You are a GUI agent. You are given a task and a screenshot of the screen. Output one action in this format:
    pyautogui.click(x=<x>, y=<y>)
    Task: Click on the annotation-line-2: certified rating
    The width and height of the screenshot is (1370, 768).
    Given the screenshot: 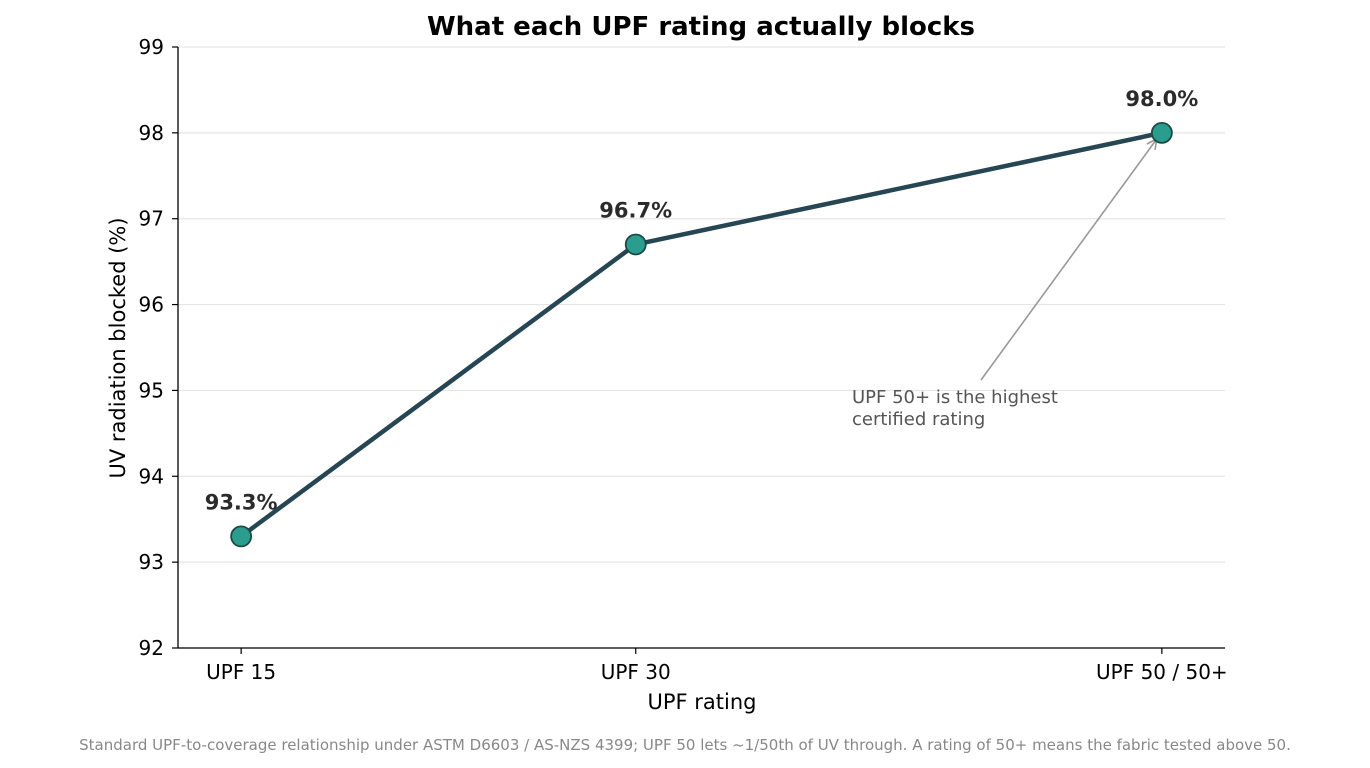 What is the action you would take?
    pyautogui.click(x=918, y=419)
    